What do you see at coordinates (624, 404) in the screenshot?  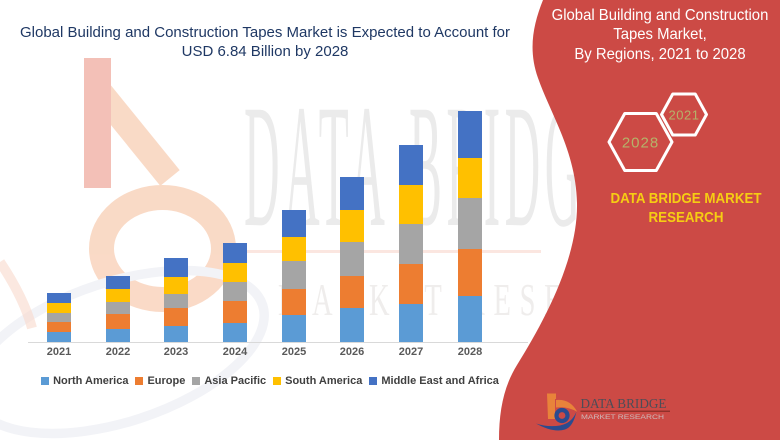 I see `svg-text: DATA BRIDGE` at bounding box center [624, 404].